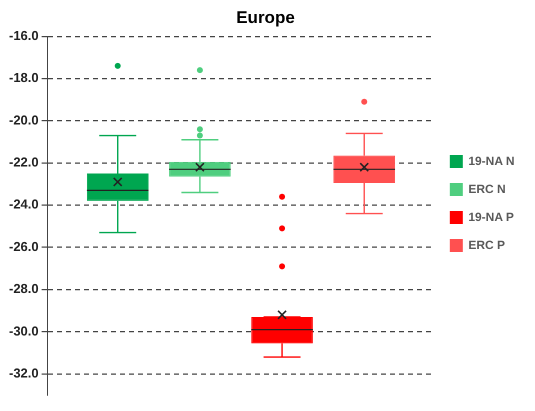 The width and height of the screenshot is (535, 411). I want to click on legend-label: 19-NA P, so click(491, 217).